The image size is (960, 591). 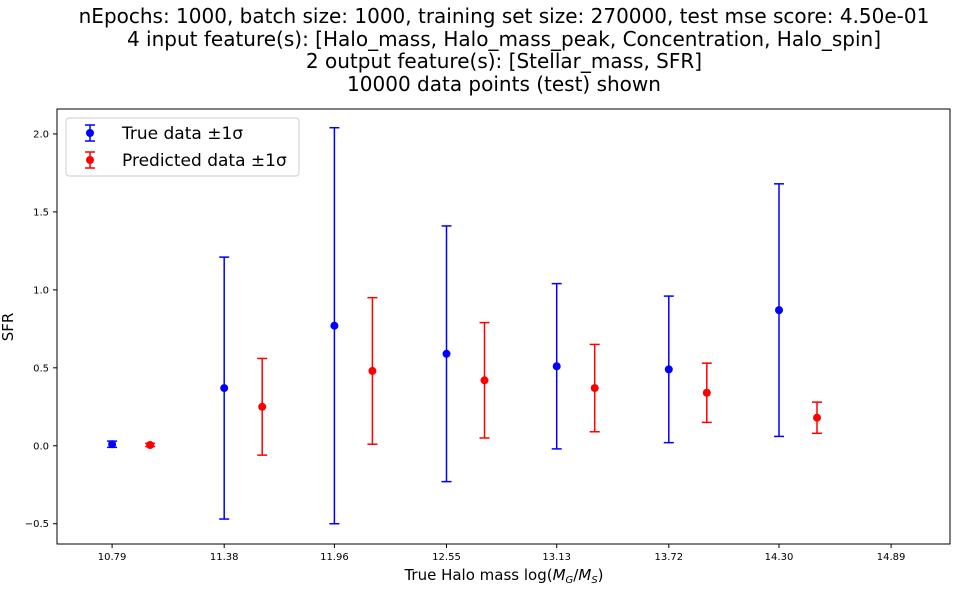 I want to click on x-axis-label-mg: M, so click(x=559, y=575).